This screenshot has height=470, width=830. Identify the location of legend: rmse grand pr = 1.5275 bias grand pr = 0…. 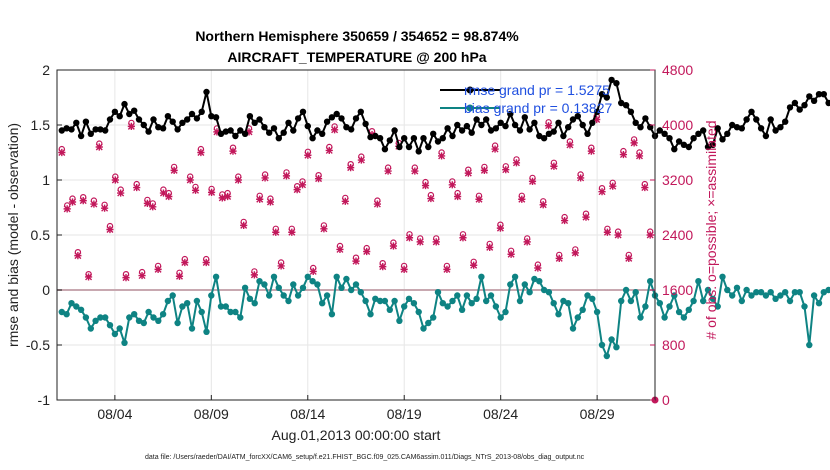
(526, 99).